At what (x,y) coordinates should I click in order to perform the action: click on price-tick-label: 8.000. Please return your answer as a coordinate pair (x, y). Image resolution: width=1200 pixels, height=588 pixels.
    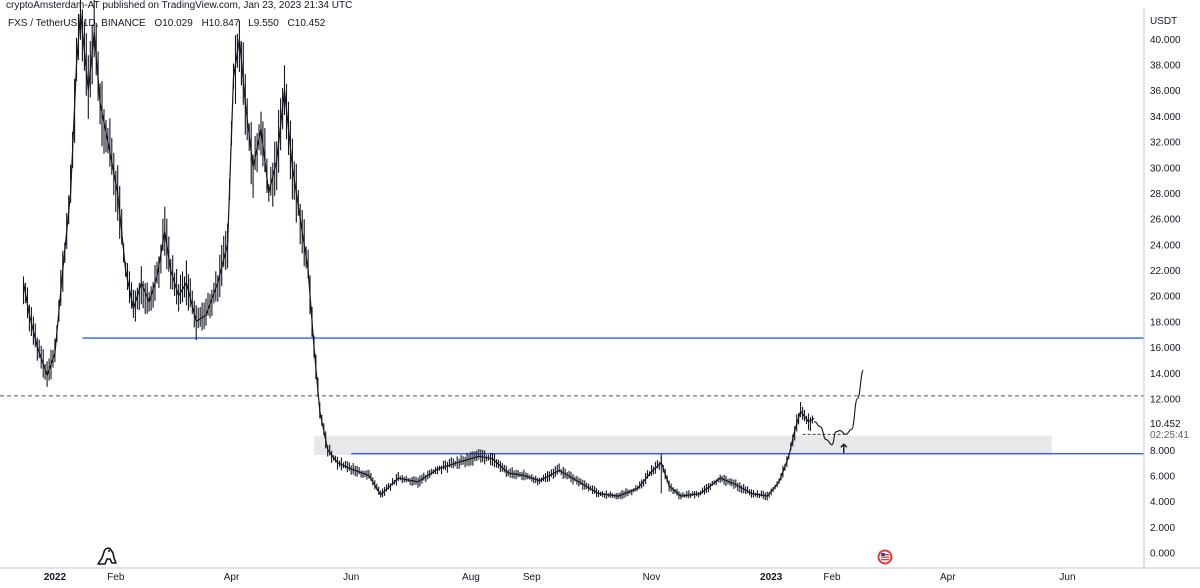
    Looking at the image, I should click on (1162, 451).